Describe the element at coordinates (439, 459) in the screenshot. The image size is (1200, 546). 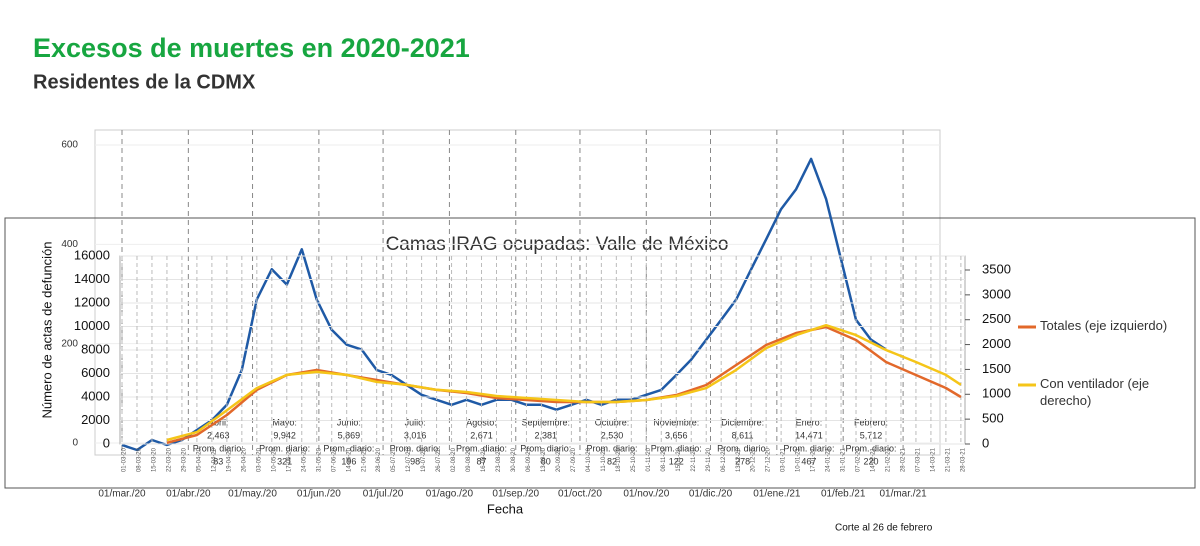
I see `x-tick-label: 26-07-20` at that location.